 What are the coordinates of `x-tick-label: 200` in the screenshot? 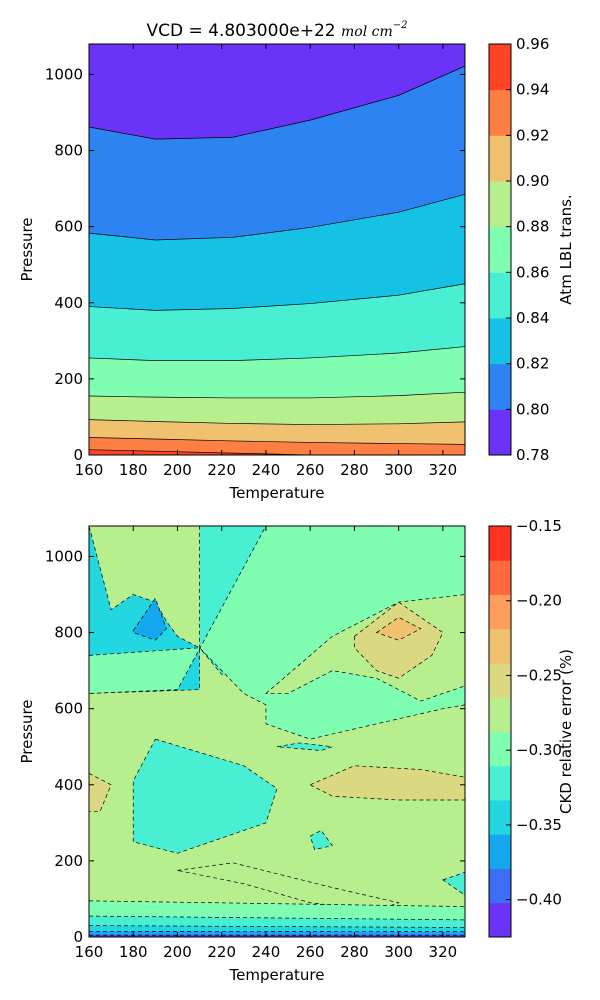 It's located at (177, 470).